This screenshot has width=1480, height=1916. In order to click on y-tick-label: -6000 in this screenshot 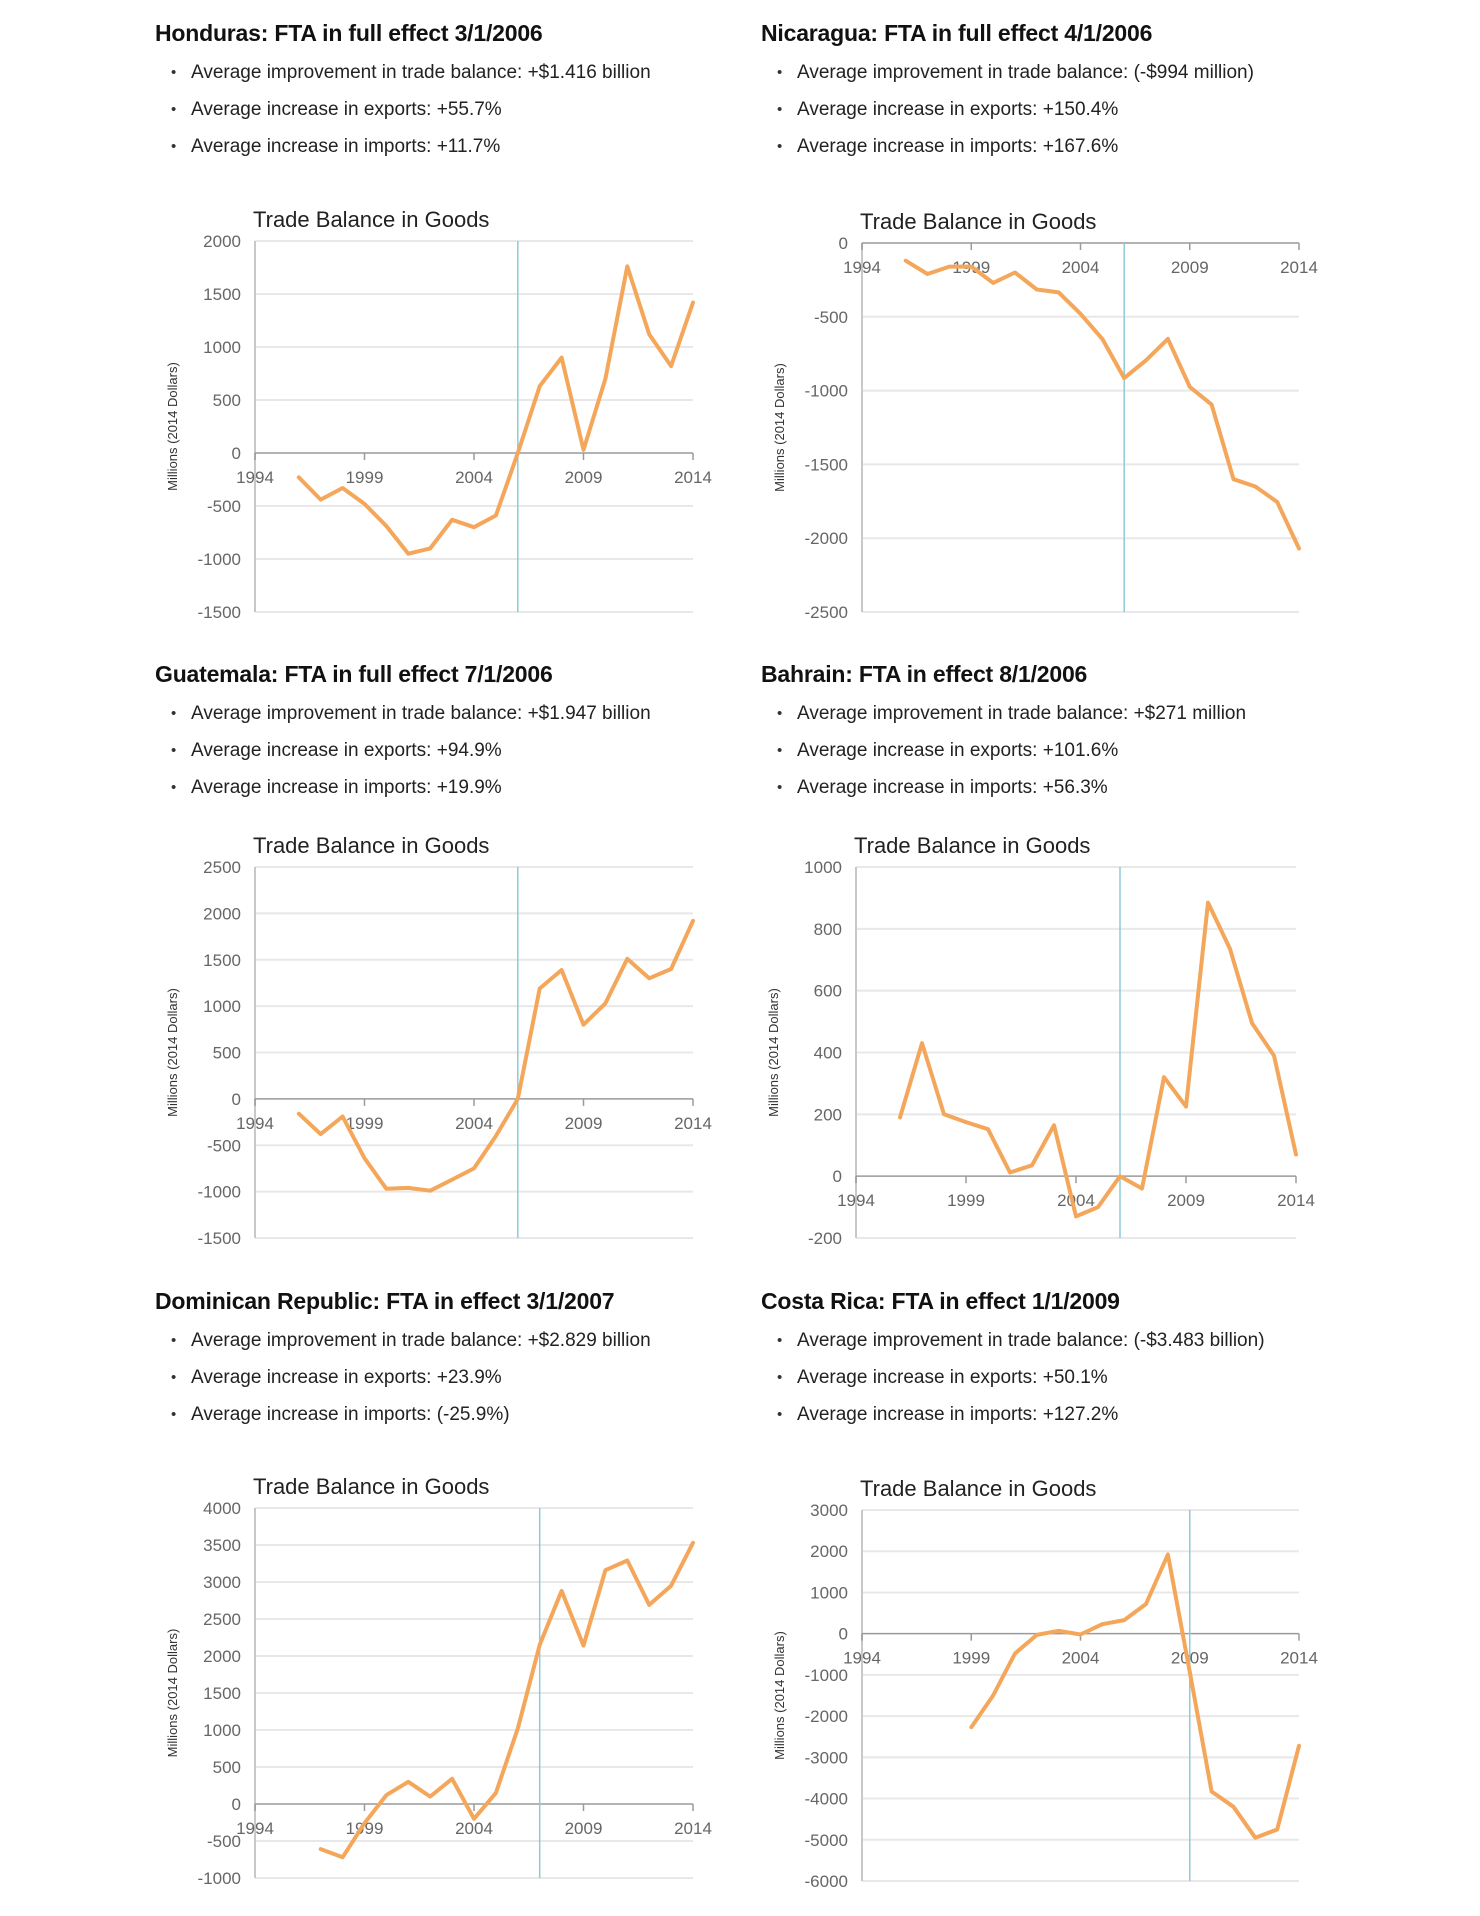, I will do `click(826, 1881)`.